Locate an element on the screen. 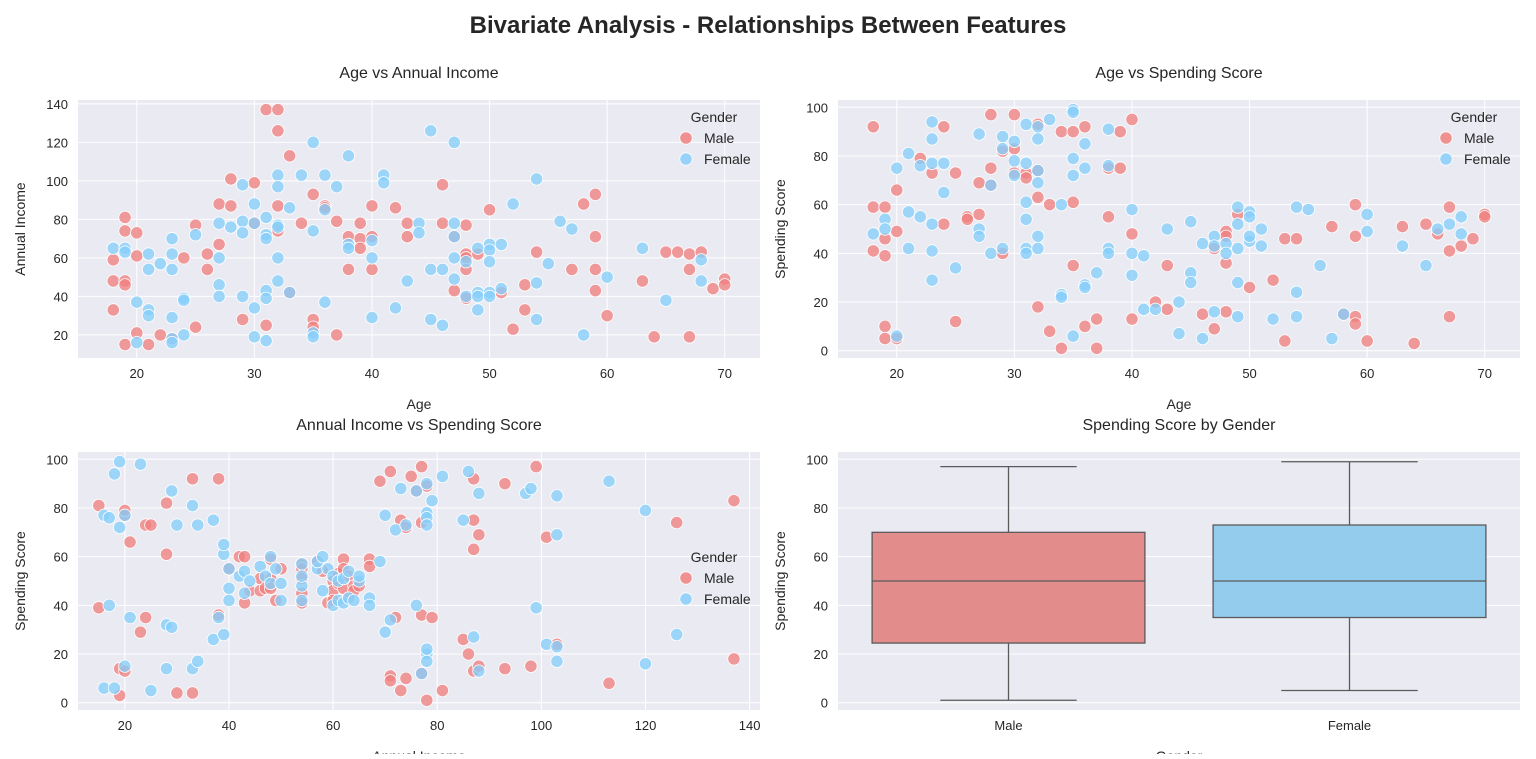 This screenshot has width=1536, height=759. y-tick-label: 140 is located at coordinates (57, 104).